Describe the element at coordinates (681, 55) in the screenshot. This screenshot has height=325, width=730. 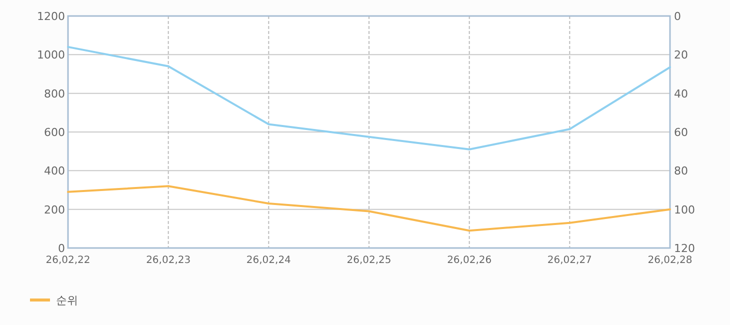
I see `y2-tick-label: 20` at that location.